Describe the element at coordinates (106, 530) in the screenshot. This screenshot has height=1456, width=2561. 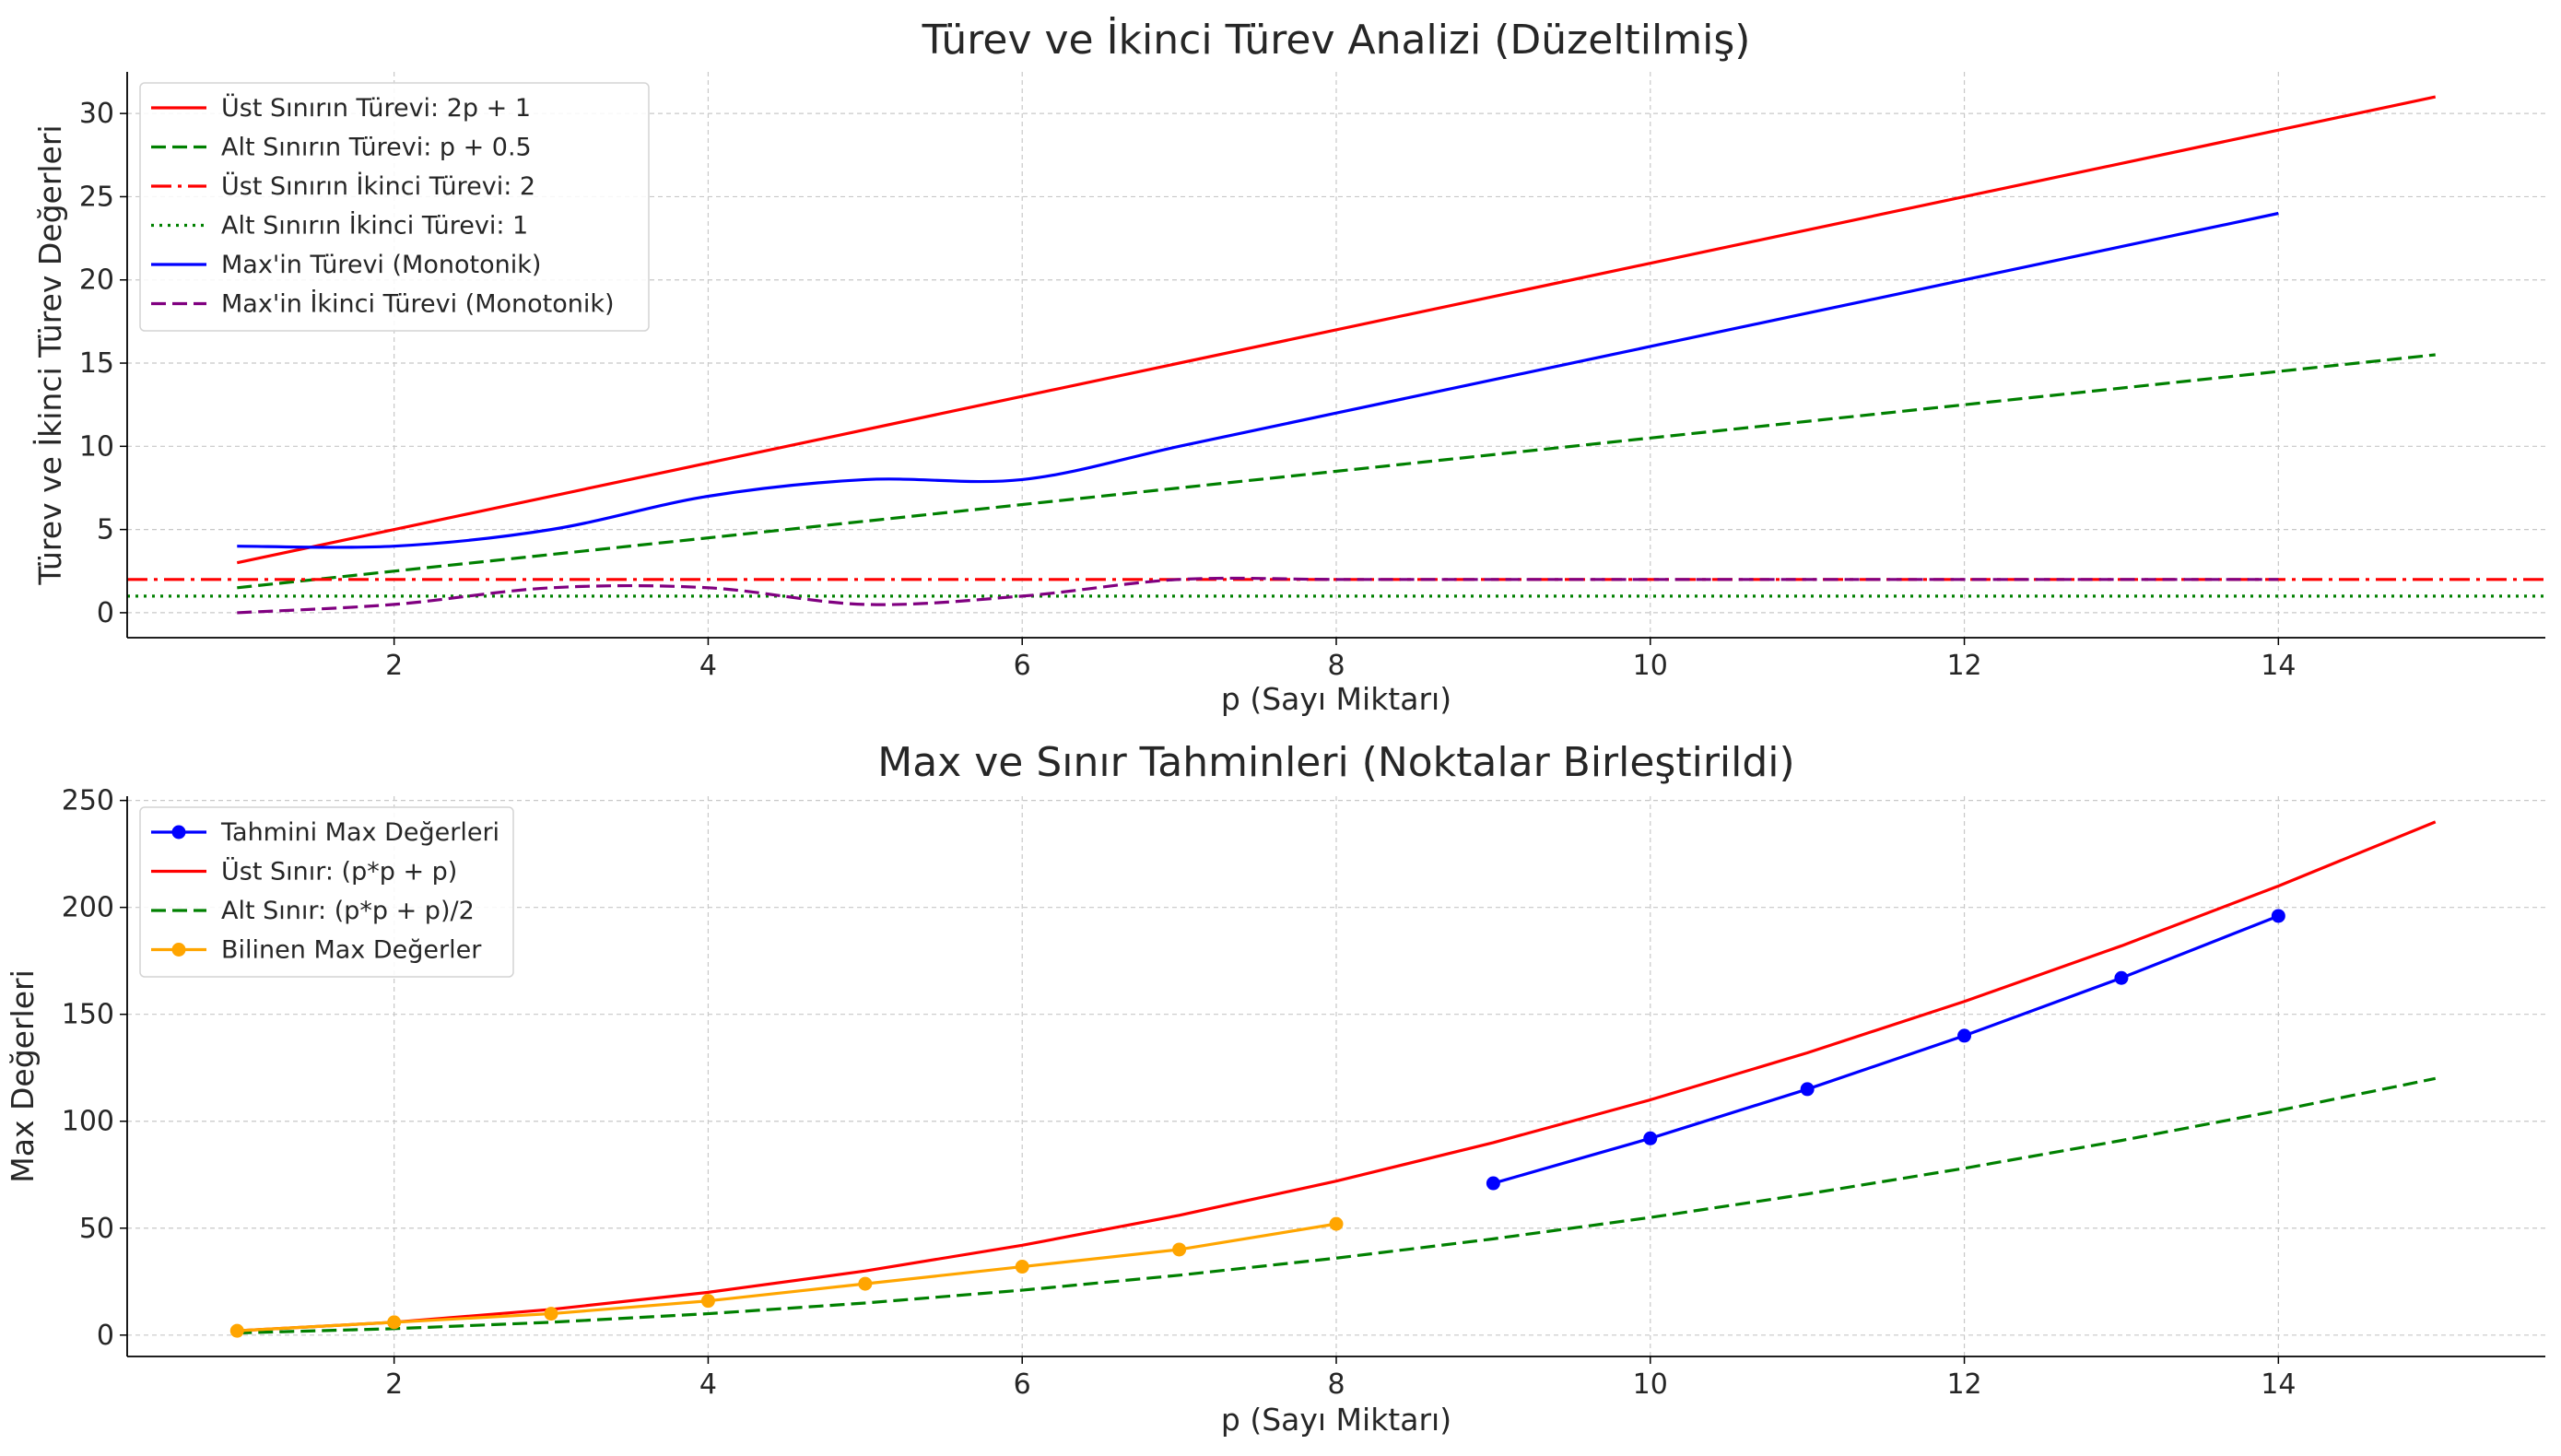
I see `derivative-y-tick-label: 5` at that location.